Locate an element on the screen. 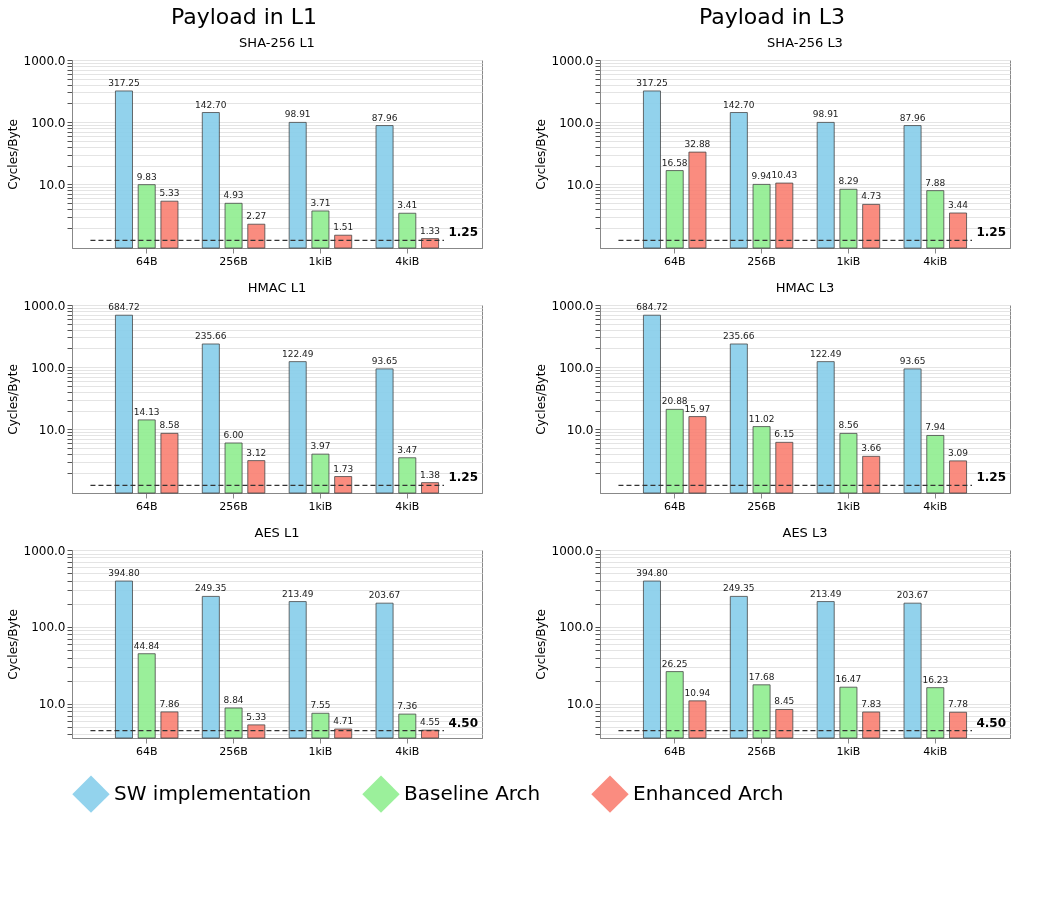 The width and height of the screenshot is (1051, 922). data-label: 14.13 is located at coordinates (146, 411).